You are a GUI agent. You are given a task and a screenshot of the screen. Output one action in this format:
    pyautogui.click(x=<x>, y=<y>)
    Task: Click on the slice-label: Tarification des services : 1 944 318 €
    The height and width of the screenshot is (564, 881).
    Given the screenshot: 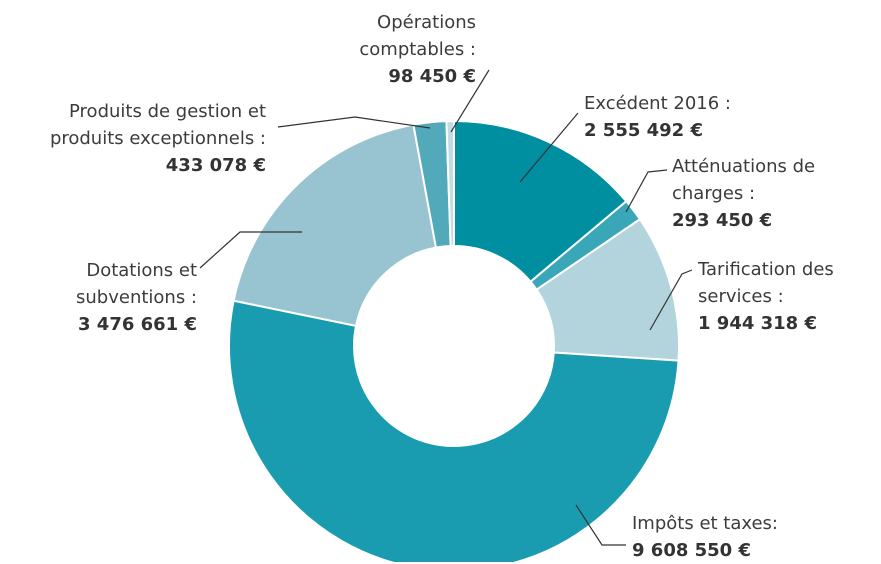 What is the action you would take?
    pyautogui.click(x=785, y=296)
    